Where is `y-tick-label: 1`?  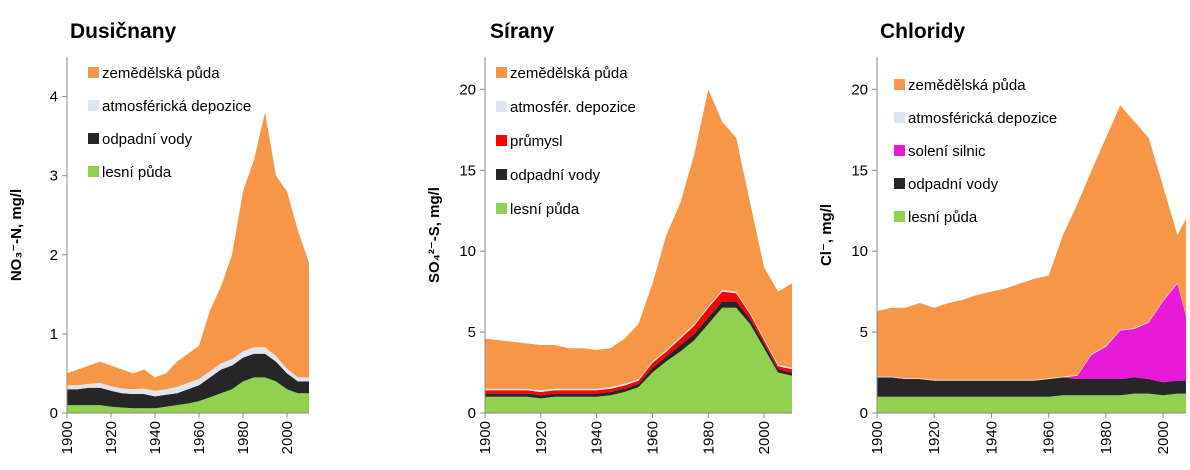 y-tick-label: 1 is located at coordinates (54, 334).